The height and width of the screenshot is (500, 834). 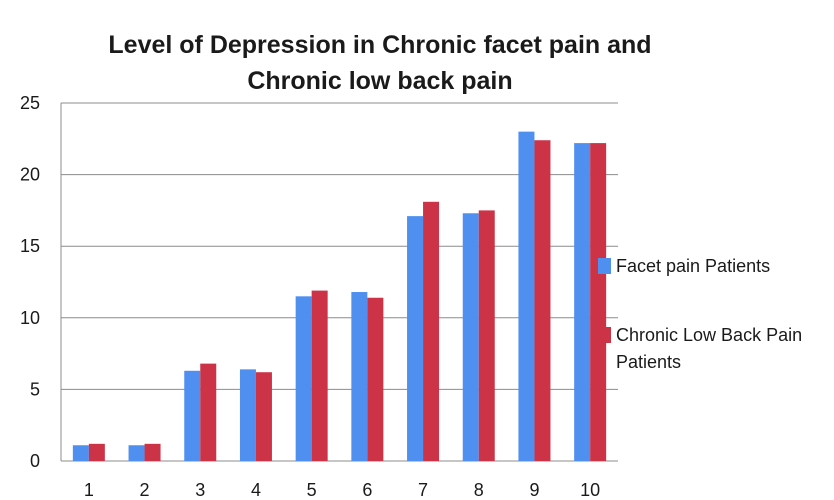 I want to click on legend-swatch-chronic-low-back, so click(x=604, y=335).